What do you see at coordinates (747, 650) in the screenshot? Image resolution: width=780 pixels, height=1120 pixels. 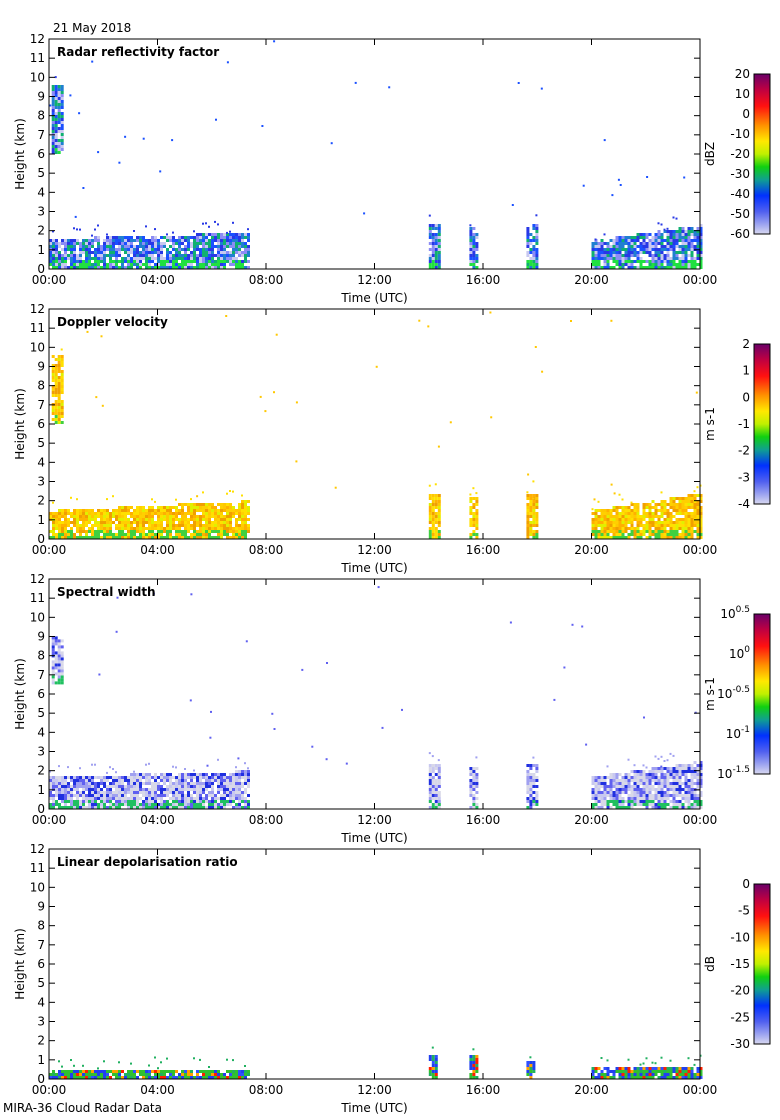 I see `colorbar-tick-exponent: 0` at bounding box center [747, 650].